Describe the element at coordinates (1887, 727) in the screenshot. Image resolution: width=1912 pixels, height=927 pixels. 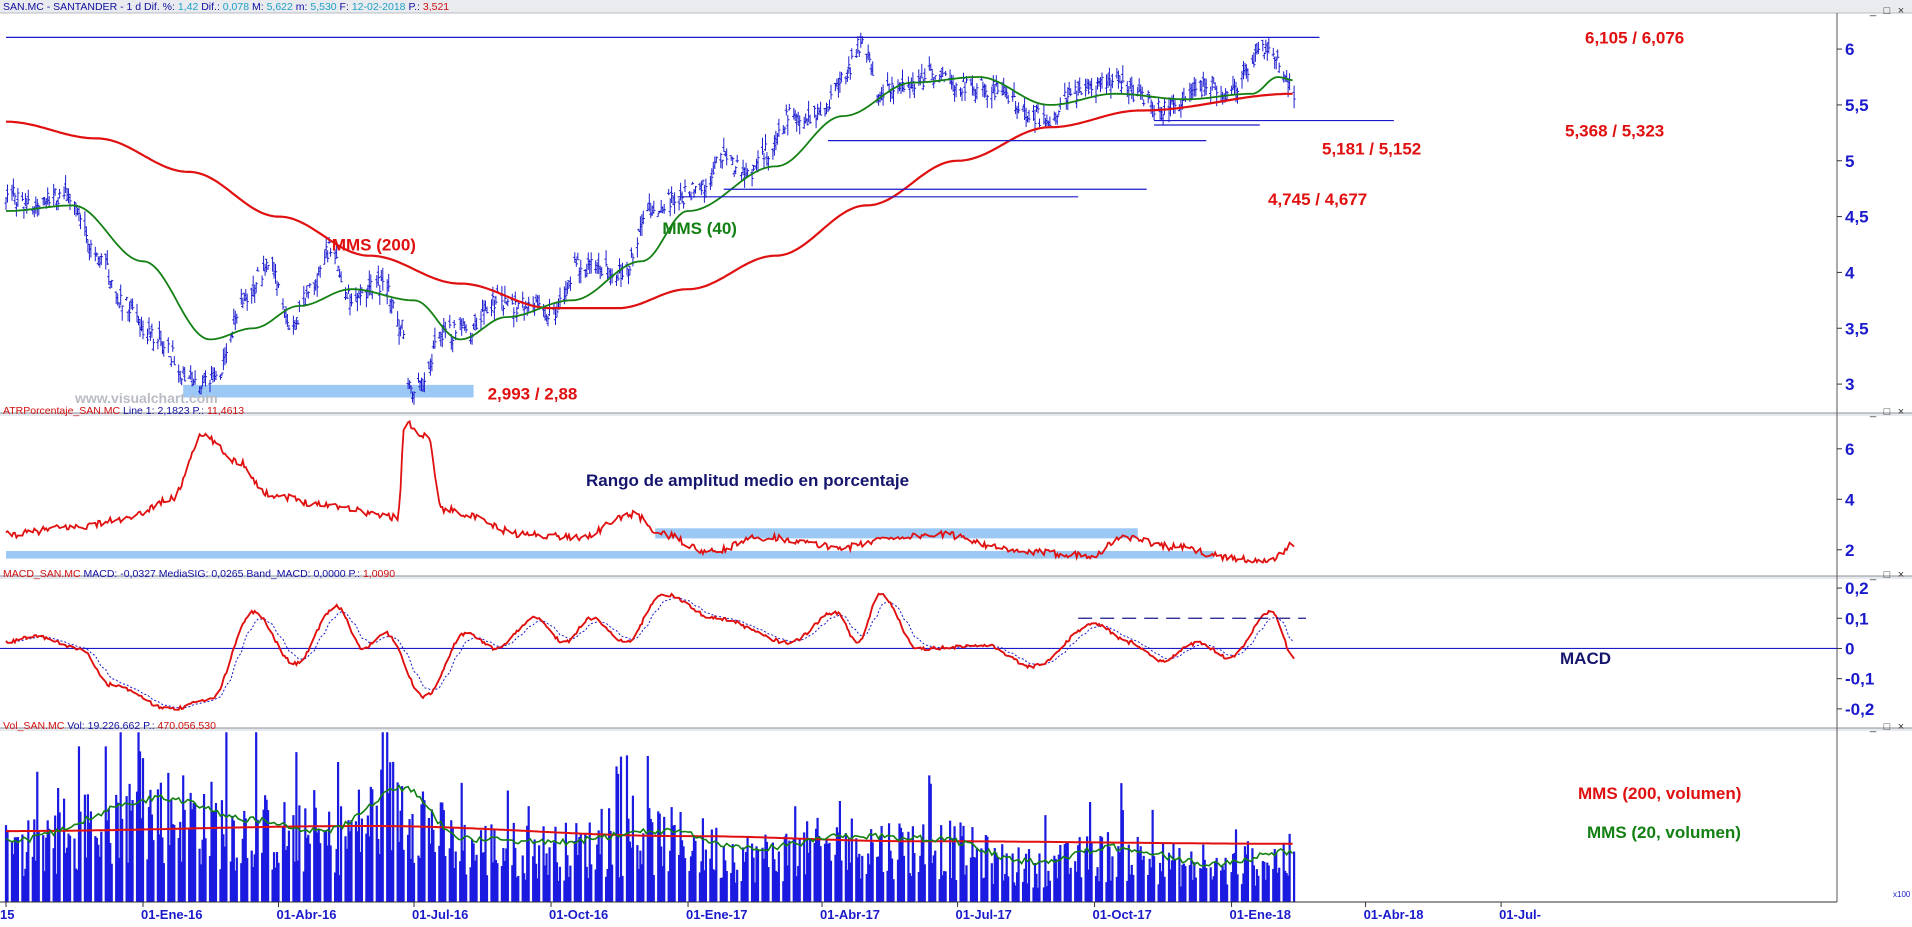
I see `window-button-volume-1: □` at that location.